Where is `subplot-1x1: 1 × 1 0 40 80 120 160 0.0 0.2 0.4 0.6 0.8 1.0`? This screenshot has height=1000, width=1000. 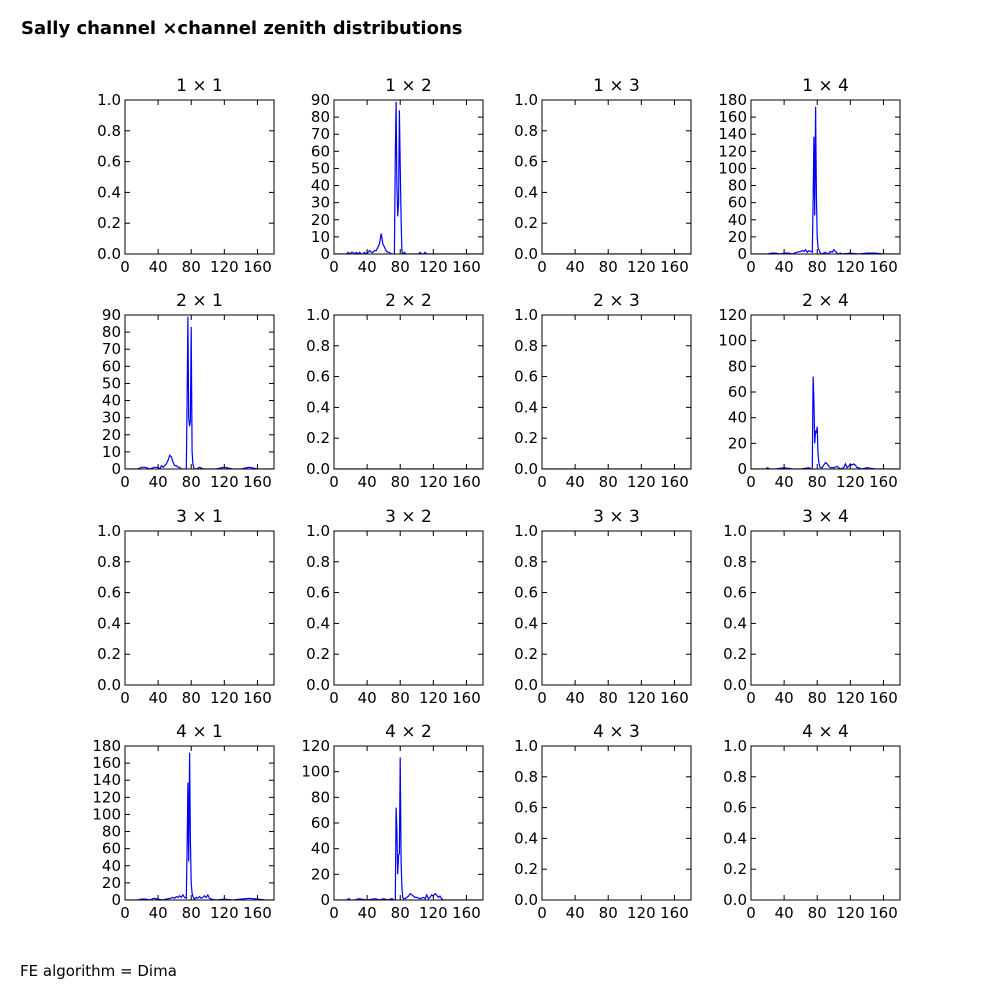 subplot-1x1: 1 × 1 0 40 80 120 160 0.0 0.2 0.4 0.6 0.8 1.0 is located at coordinates (186, 176).